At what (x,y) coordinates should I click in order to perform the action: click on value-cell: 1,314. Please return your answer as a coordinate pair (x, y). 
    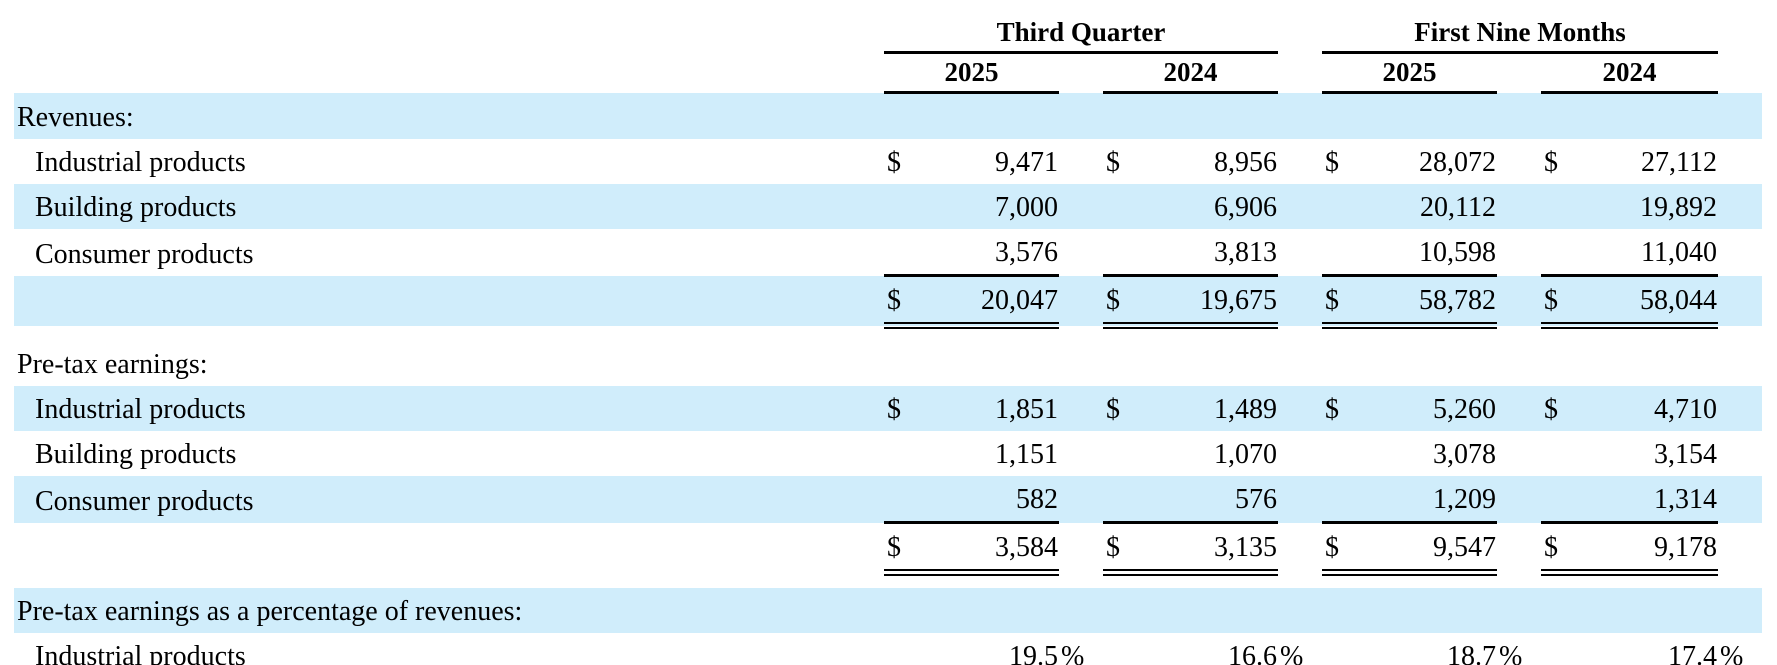
    Looking at the image, I should click on (1650, 500).